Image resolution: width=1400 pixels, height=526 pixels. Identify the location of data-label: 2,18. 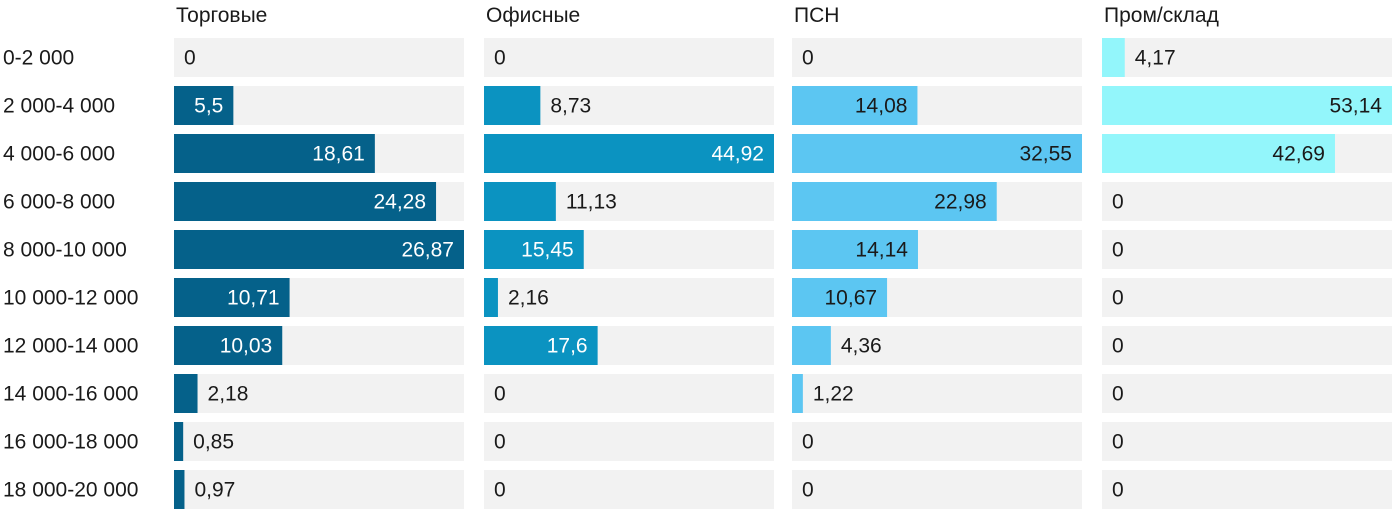
(228, 394).